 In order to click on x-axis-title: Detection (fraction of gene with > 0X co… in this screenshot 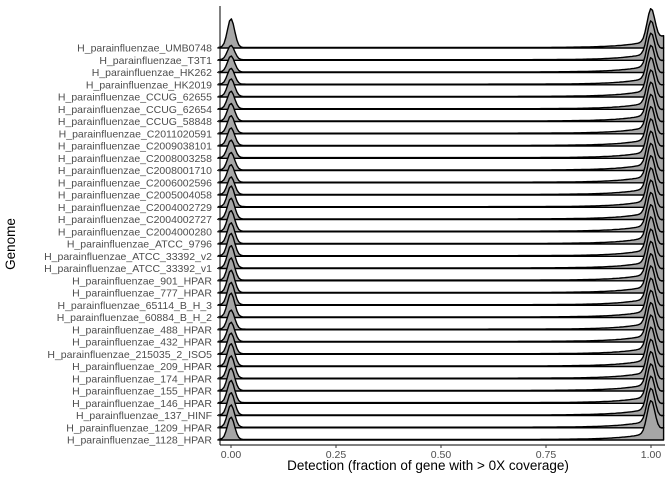, I will do `click(428, 465)`.